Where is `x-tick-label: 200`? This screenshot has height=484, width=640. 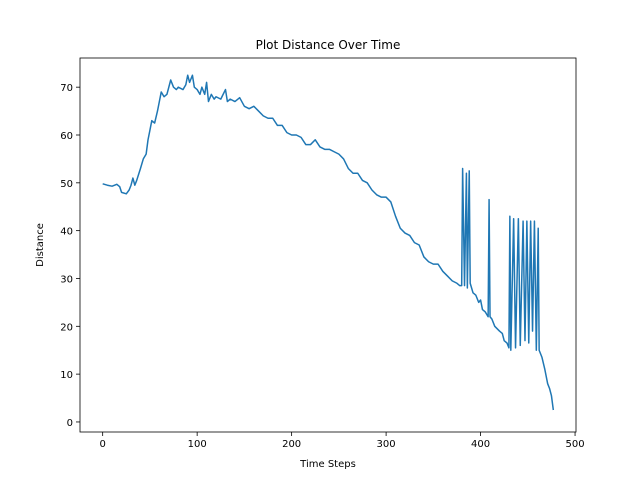
x-tick-label: 200 is located at coordinates (291, 444).